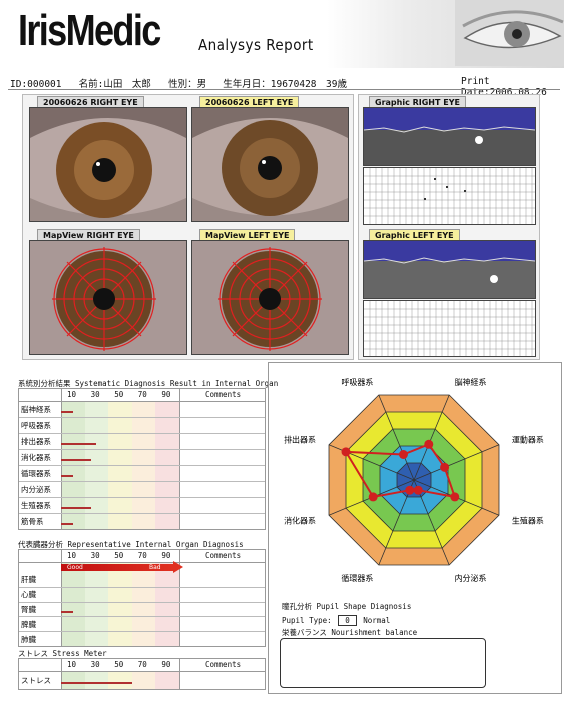 The width and height of the screenshot is (564, 714). Describe the element at coordinates (449, 227) in the screenshot. I see `graphic-panel: Graphic RIGHT EYE Graphic LEFT EYE` at that location.